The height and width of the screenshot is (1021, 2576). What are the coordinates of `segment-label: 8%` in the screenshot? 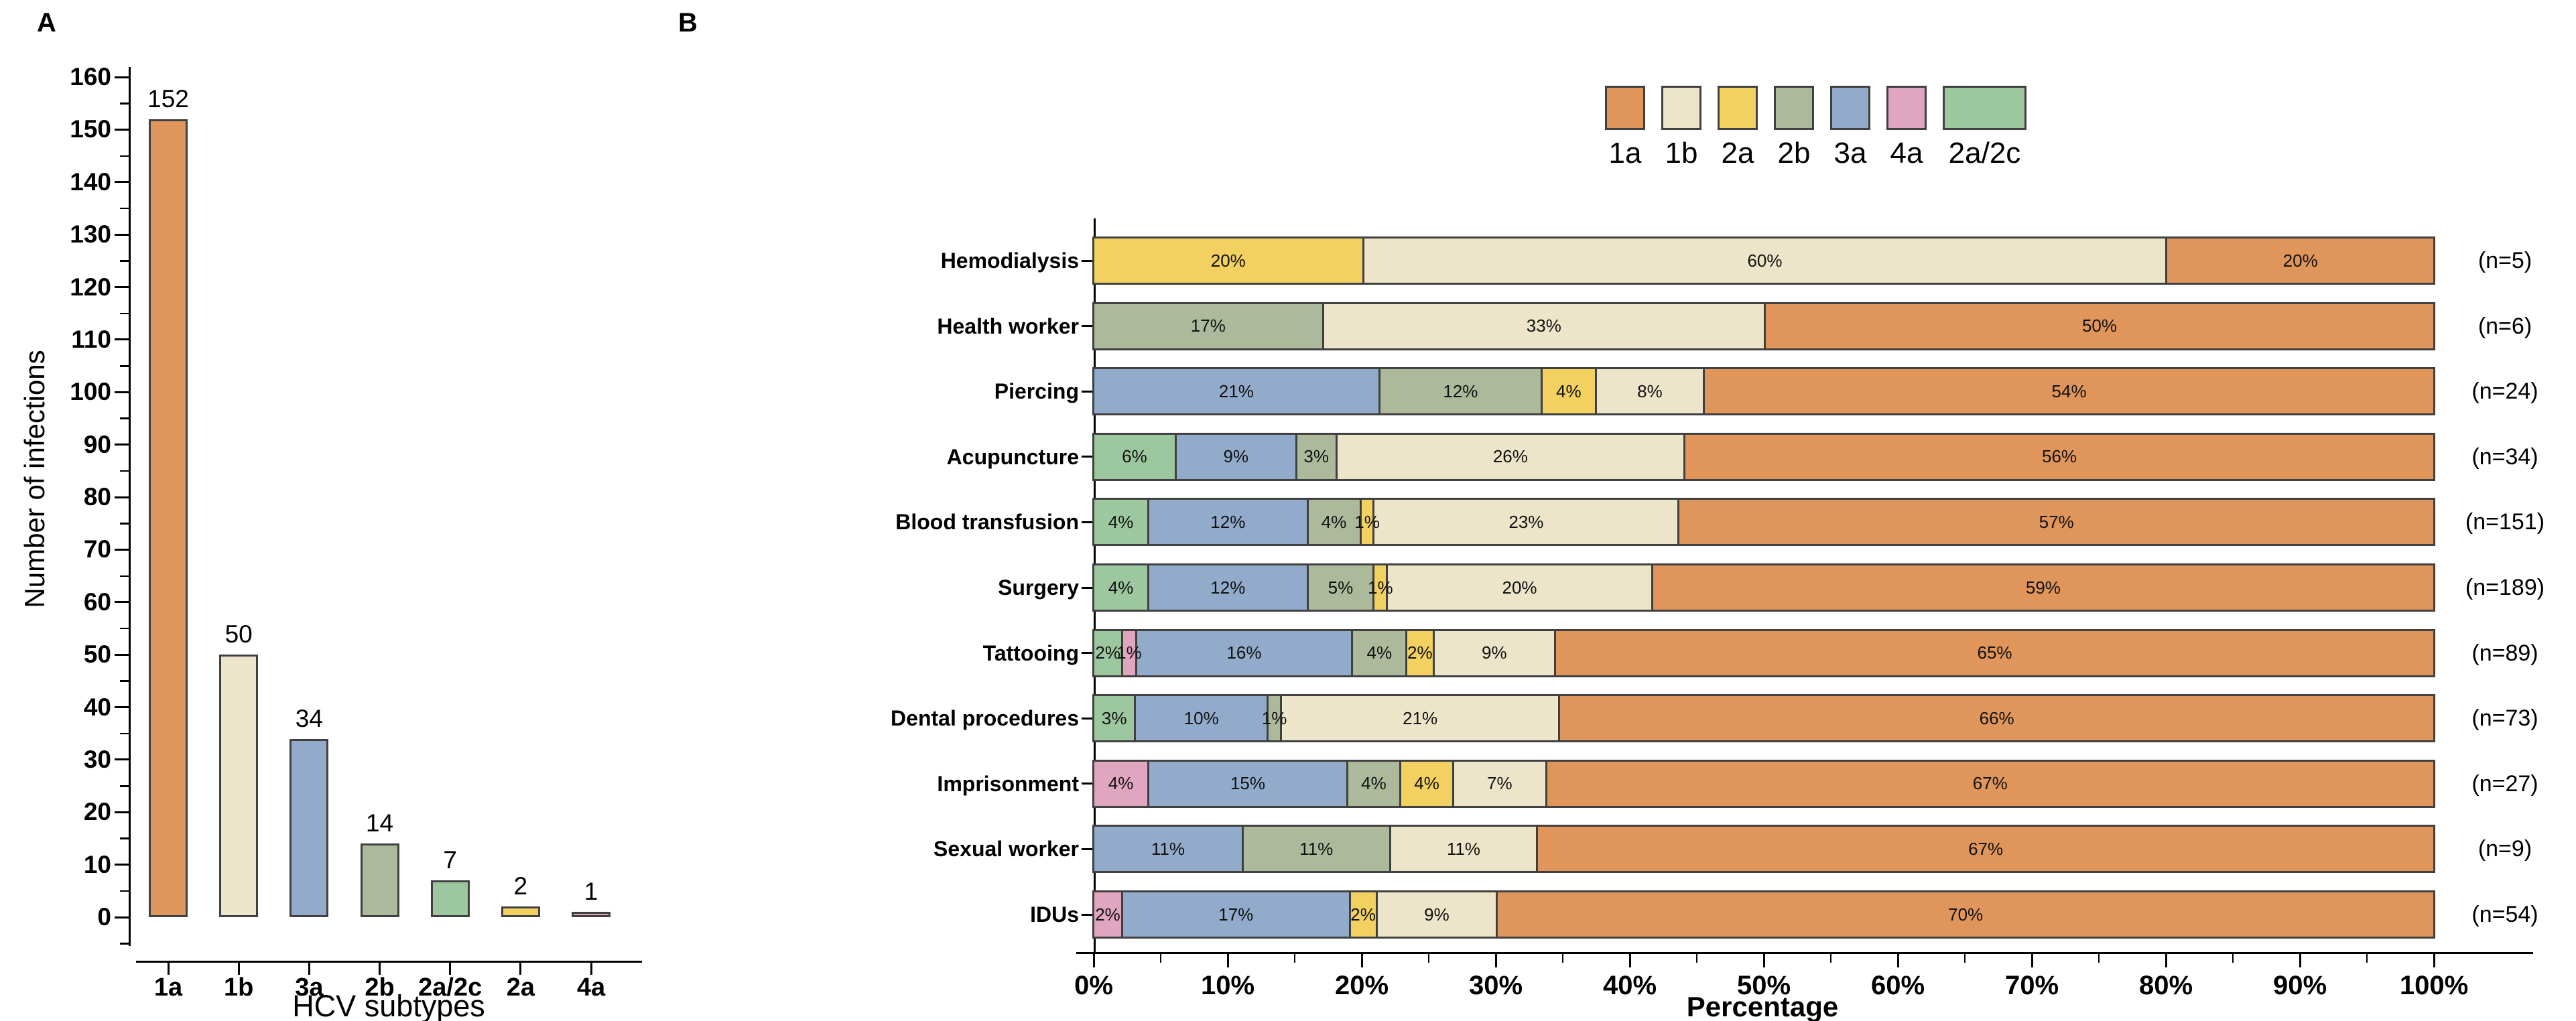 It's located at (1650, 391).